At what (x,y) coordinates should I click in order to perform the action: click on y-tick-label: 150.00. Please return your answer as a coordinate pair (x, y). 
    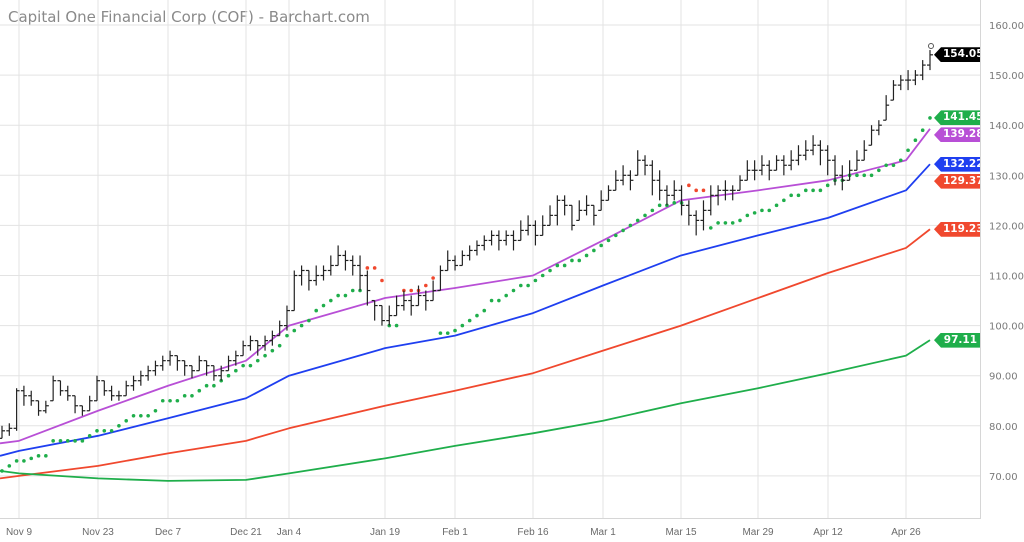
    Looking at the image, I should click on (1006, 76).